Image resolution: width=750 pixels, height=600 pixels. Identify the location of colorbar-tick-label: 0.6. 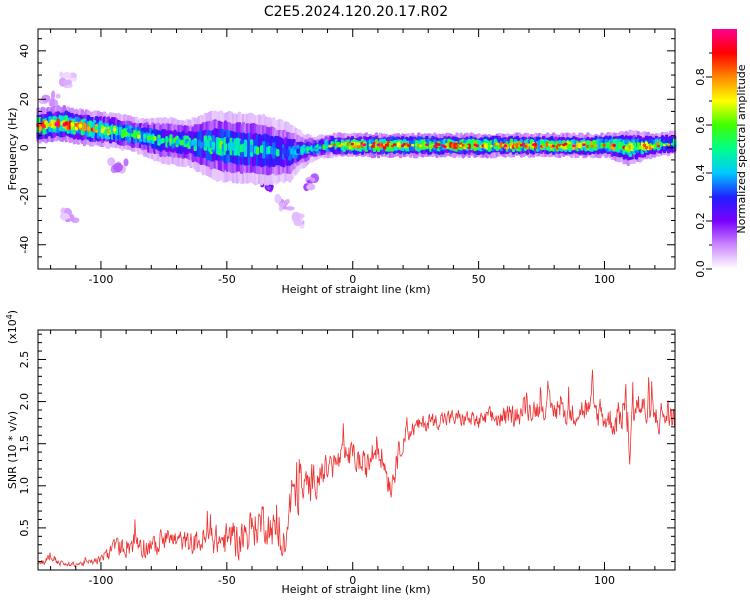
(700, 125).